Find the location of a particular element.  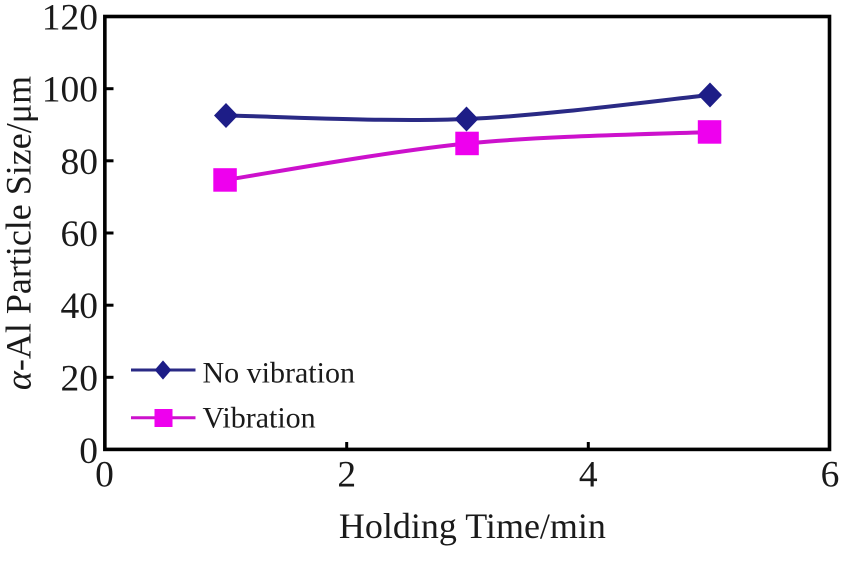

svg-text: 80 is located at coordinates (80, 162).